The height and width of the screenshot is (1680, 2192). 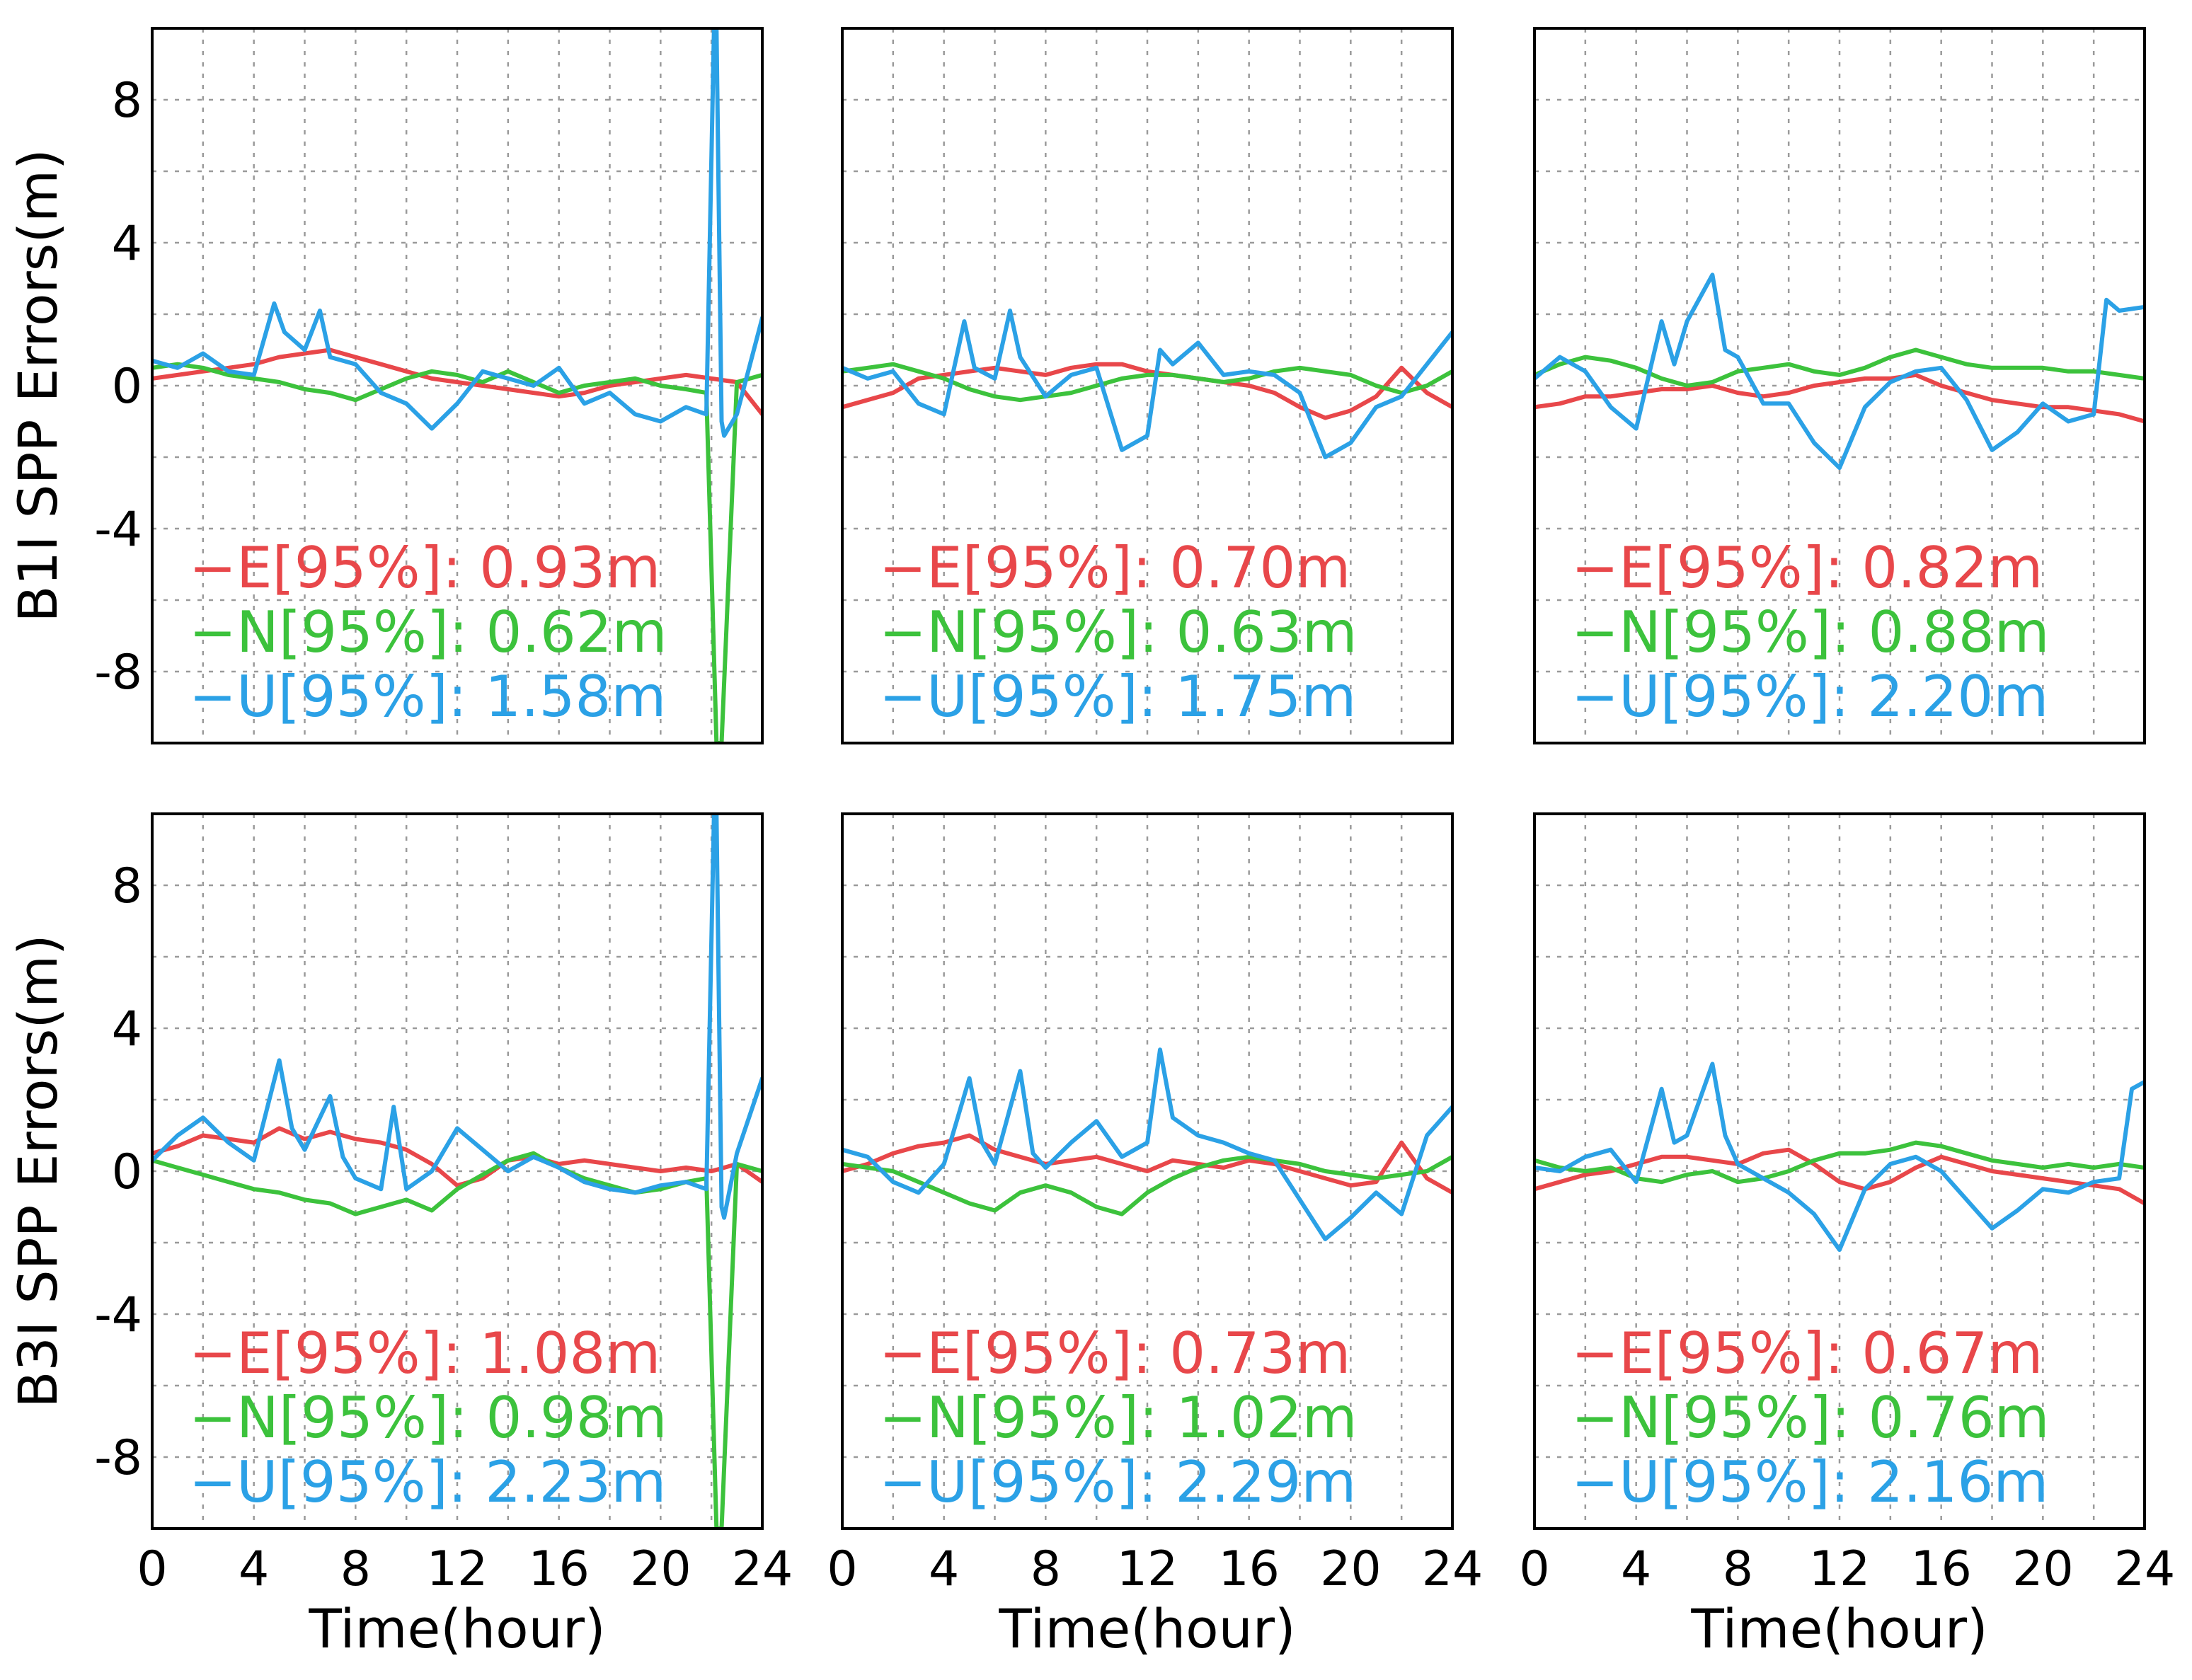 What do you see at coordinates (1118, 1418) in the screenshot?
I see `legend-entry-N: −N[95%]: 1.02m` at bounding box center [1118, 1418].